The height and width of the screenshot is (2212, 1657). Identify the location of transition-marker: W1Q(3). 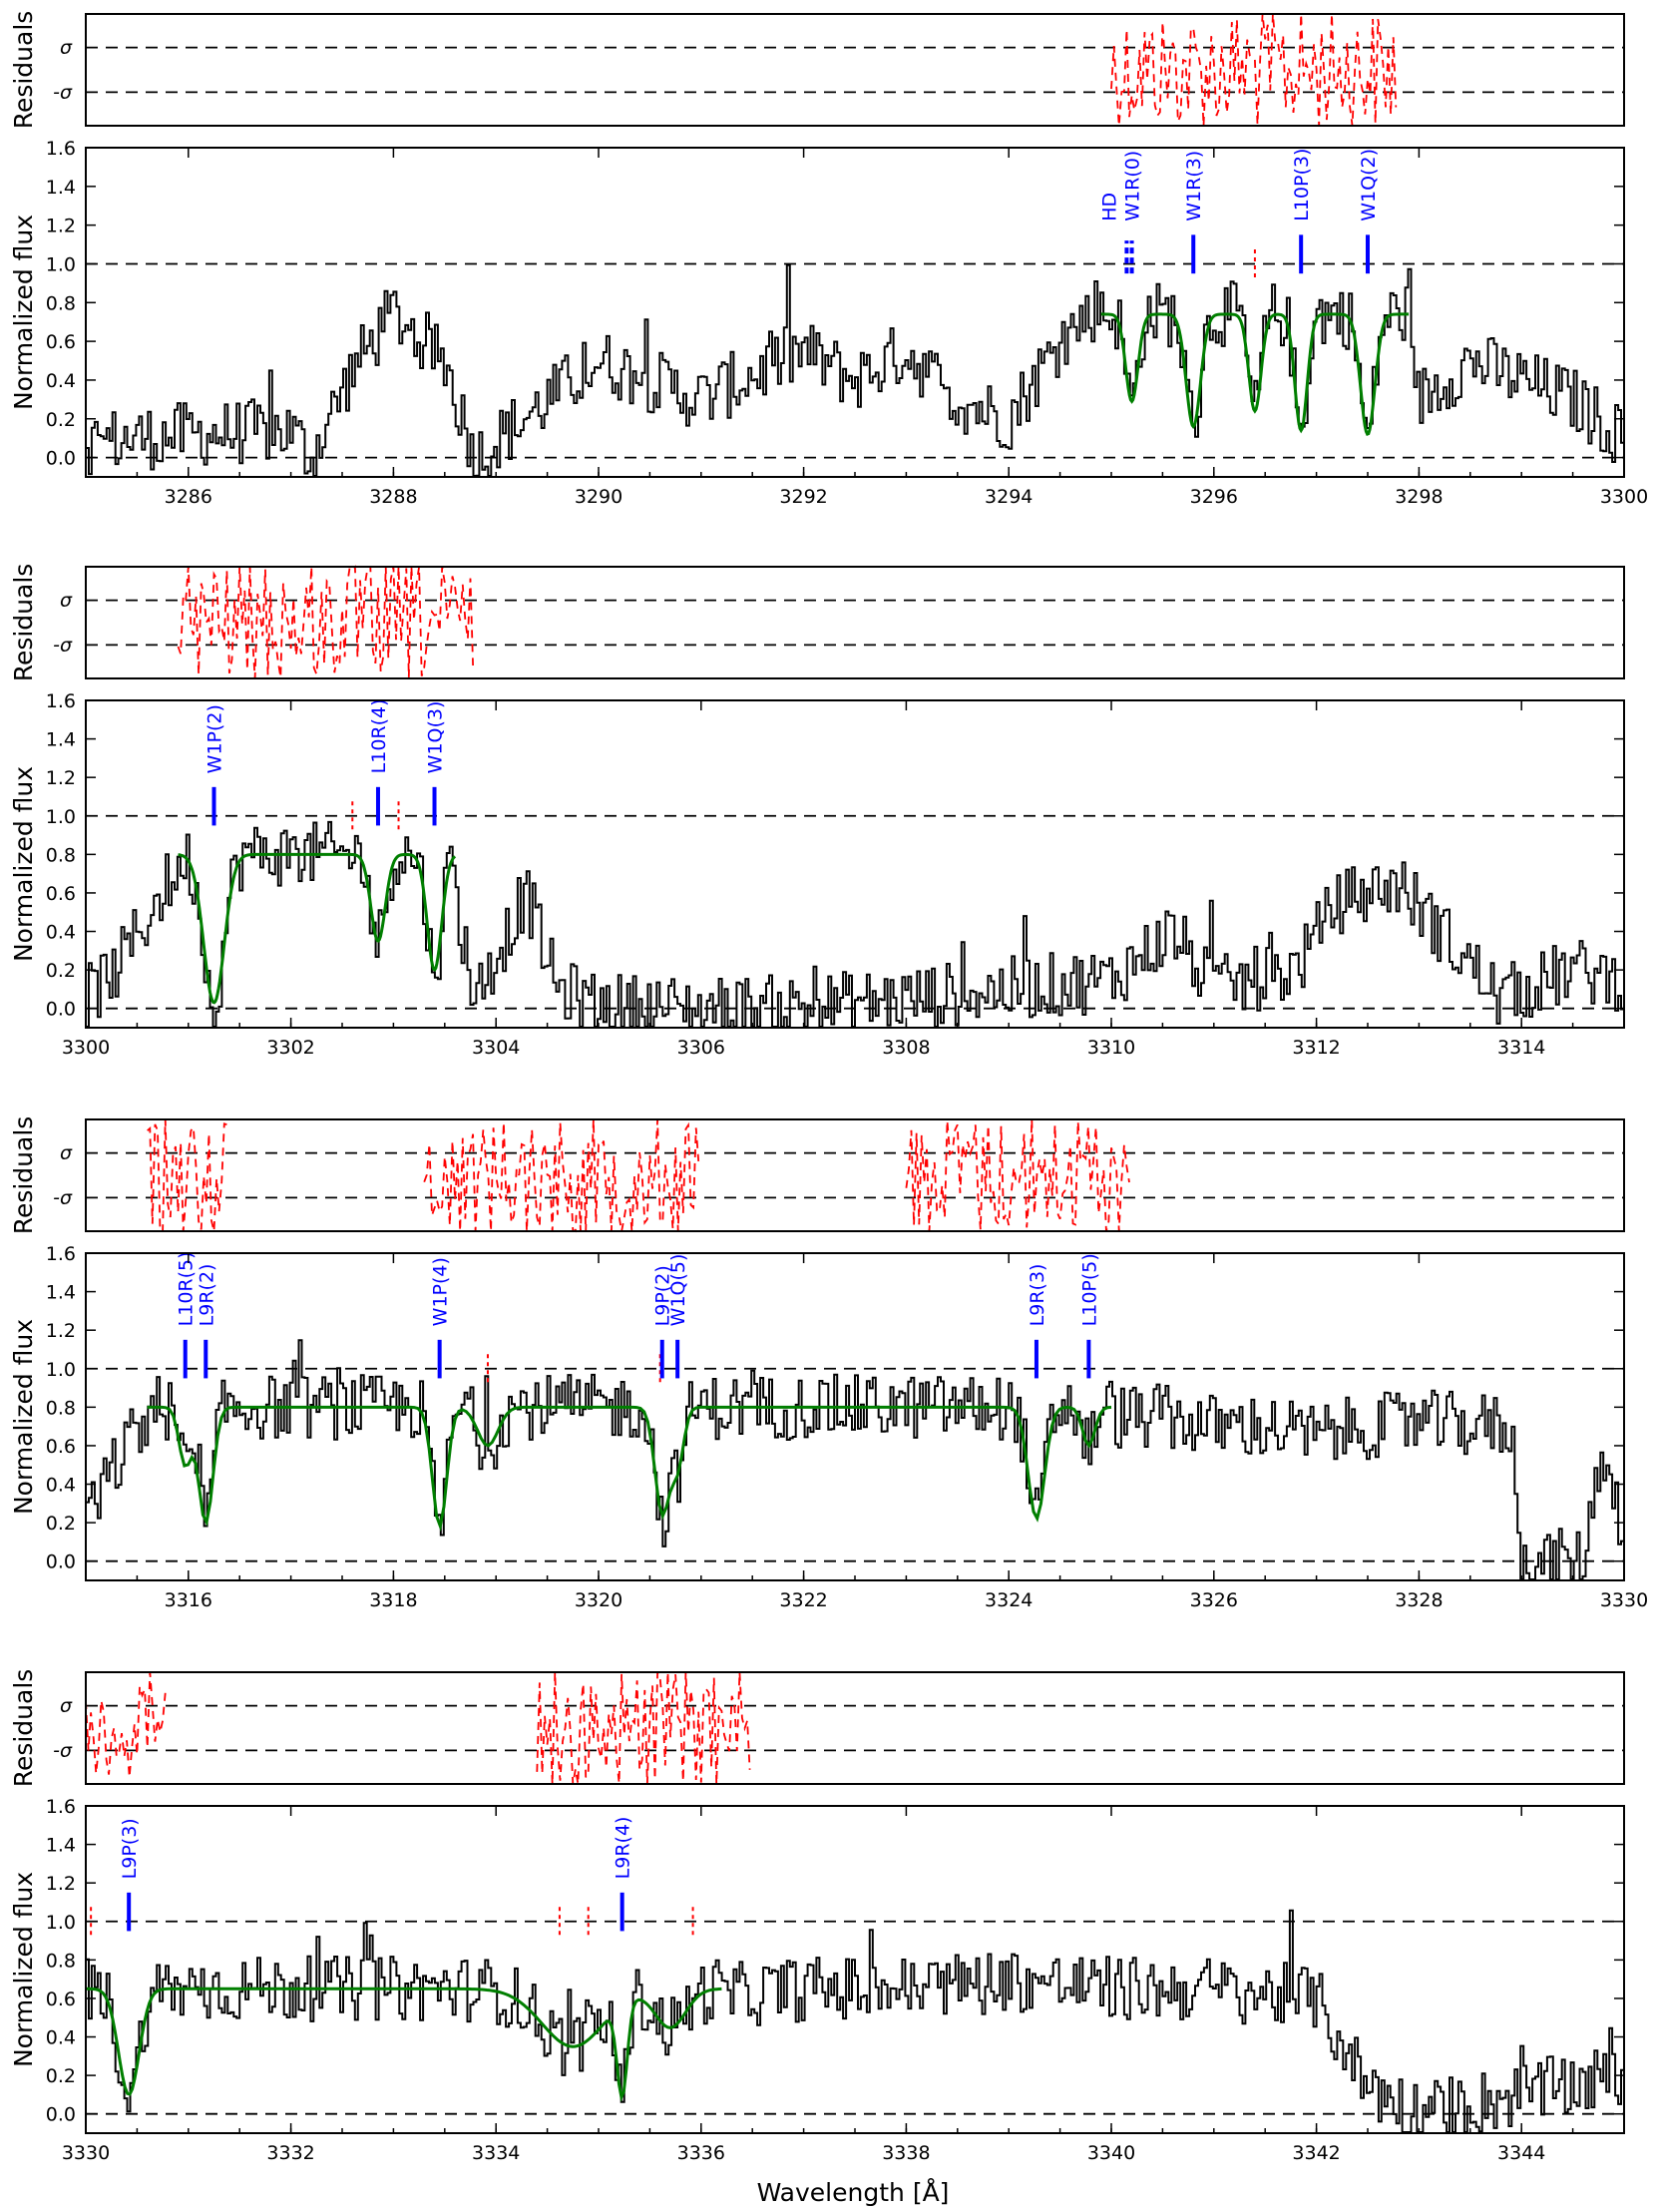
(436, 763).